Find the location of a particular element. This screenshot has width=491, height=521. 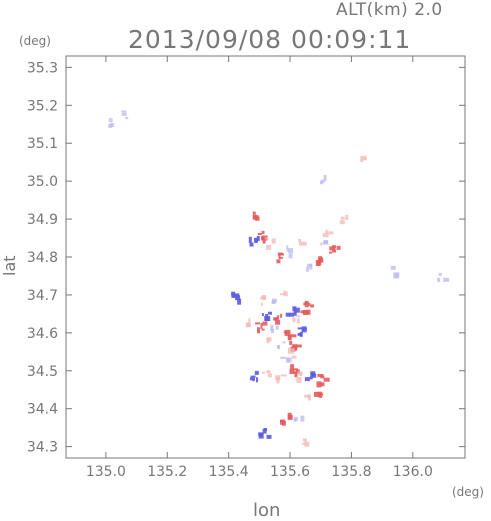

y-tick-label: 35.2 is located at coordinates (42, 106).